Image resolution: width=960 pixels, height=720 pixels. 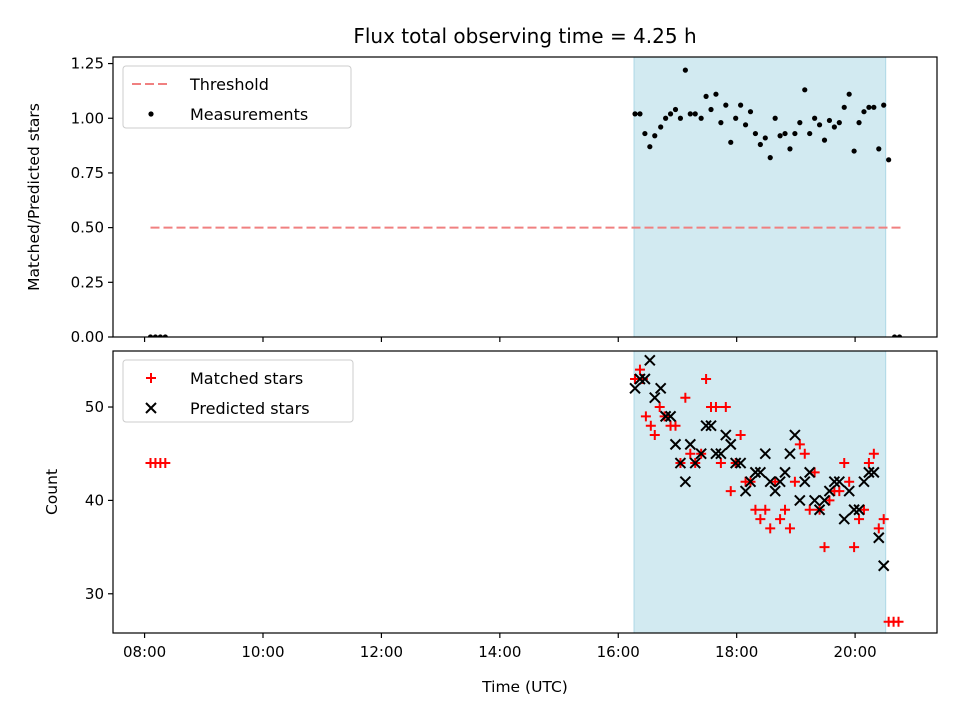 I want to click on legend-label: Matched stars, so click(x=246, y=378).